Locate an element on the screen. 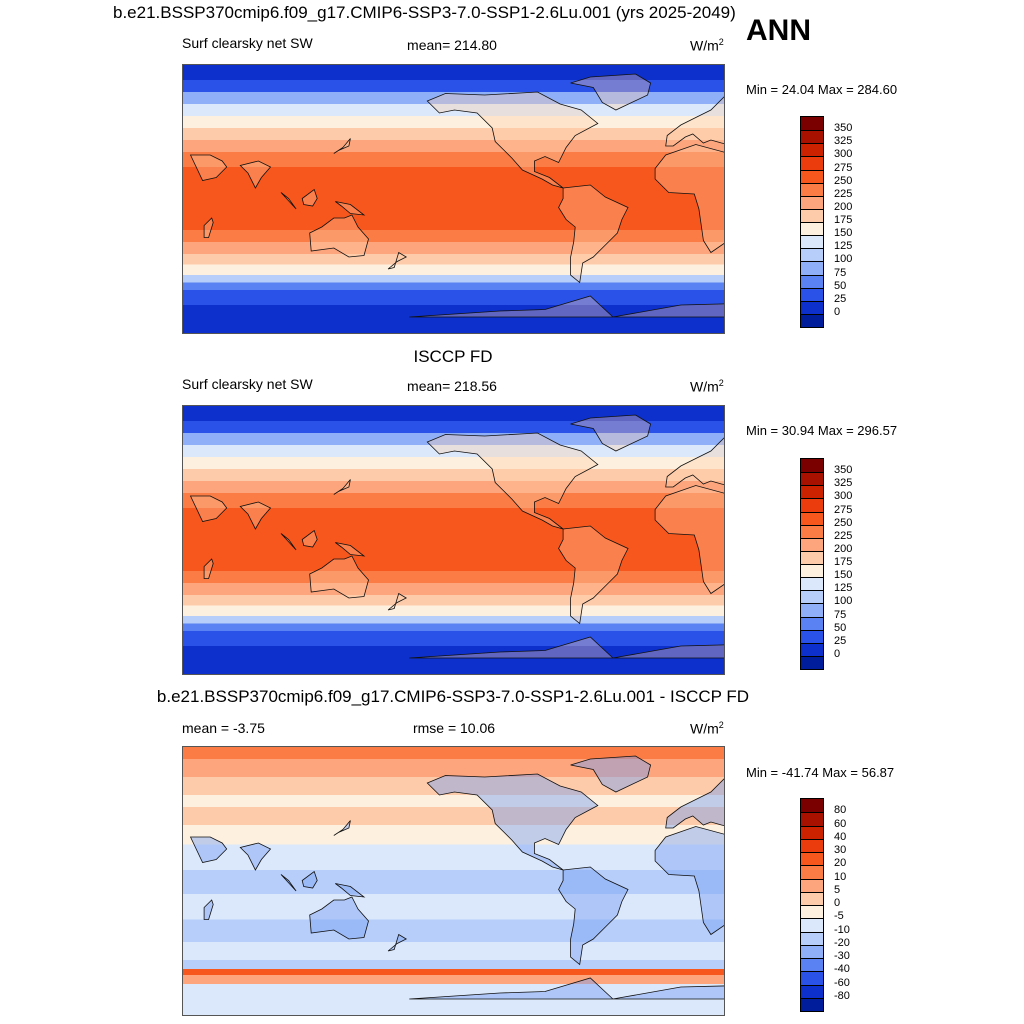  colorbar-tick-label: 50 is located at coordinates (840, 285).